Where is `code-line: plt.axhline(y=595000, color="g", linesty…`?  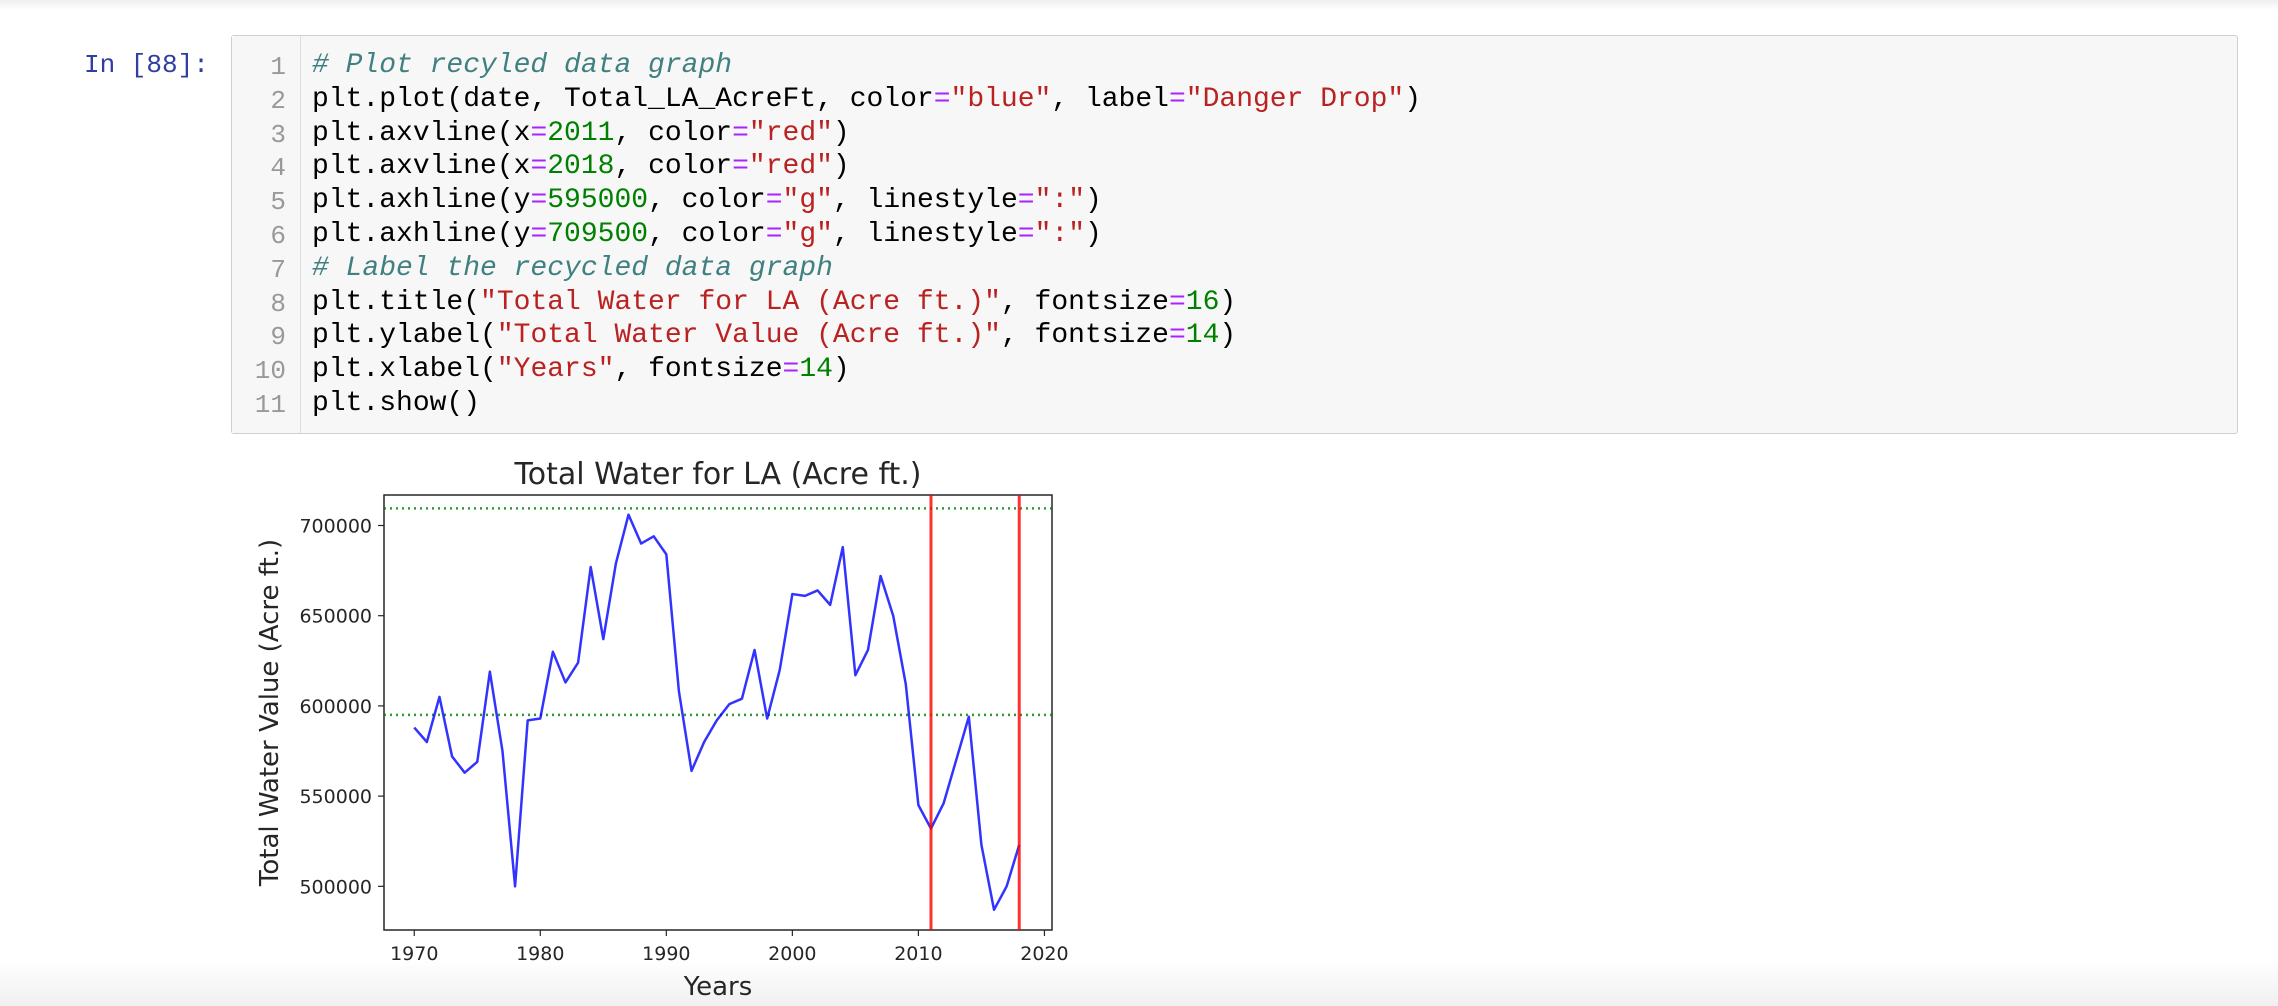 code-line: plt.axhline(y=595000, color="g", linesty… is located at coordinates (707, 200).